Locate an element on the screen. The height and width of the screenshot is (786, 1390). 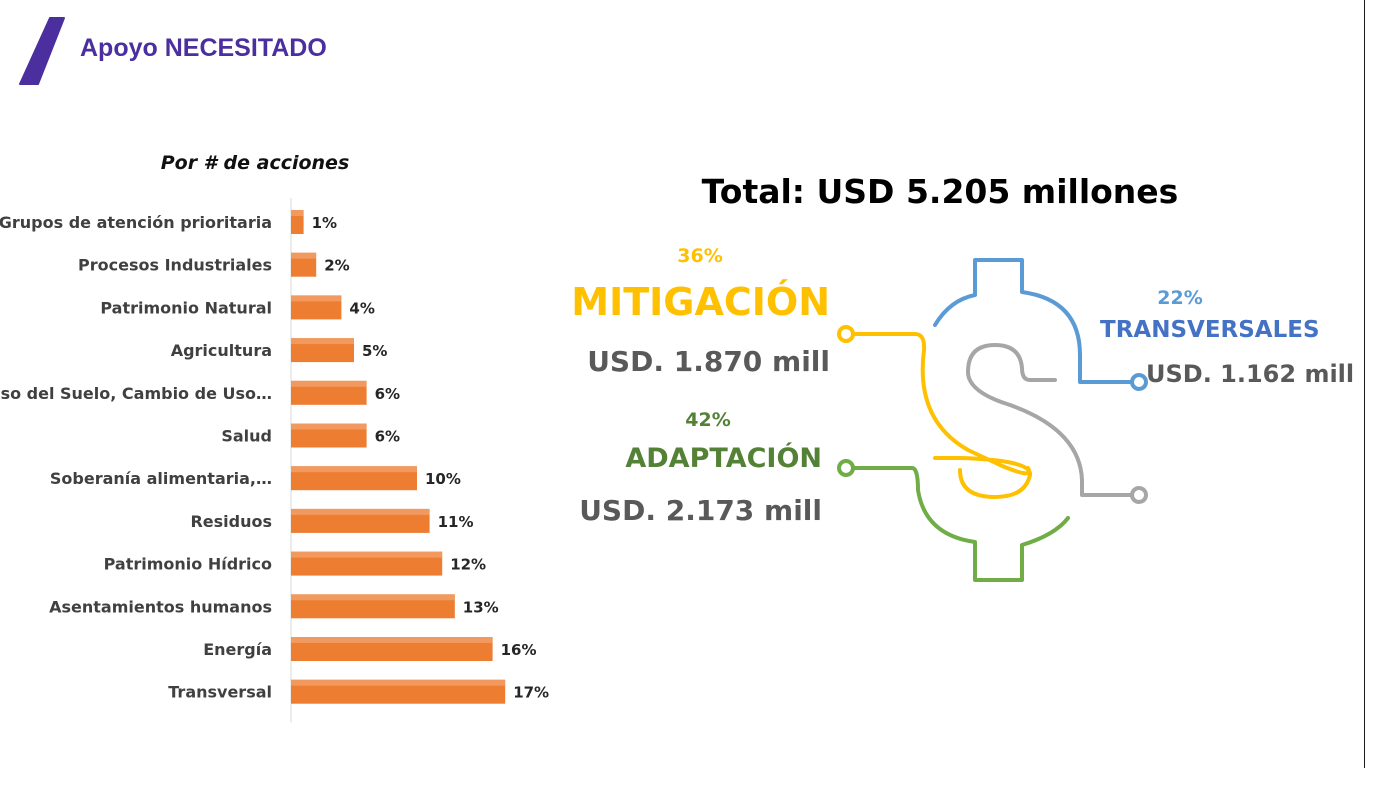
mitigation-connector-line is located at coordinates (942, 415).